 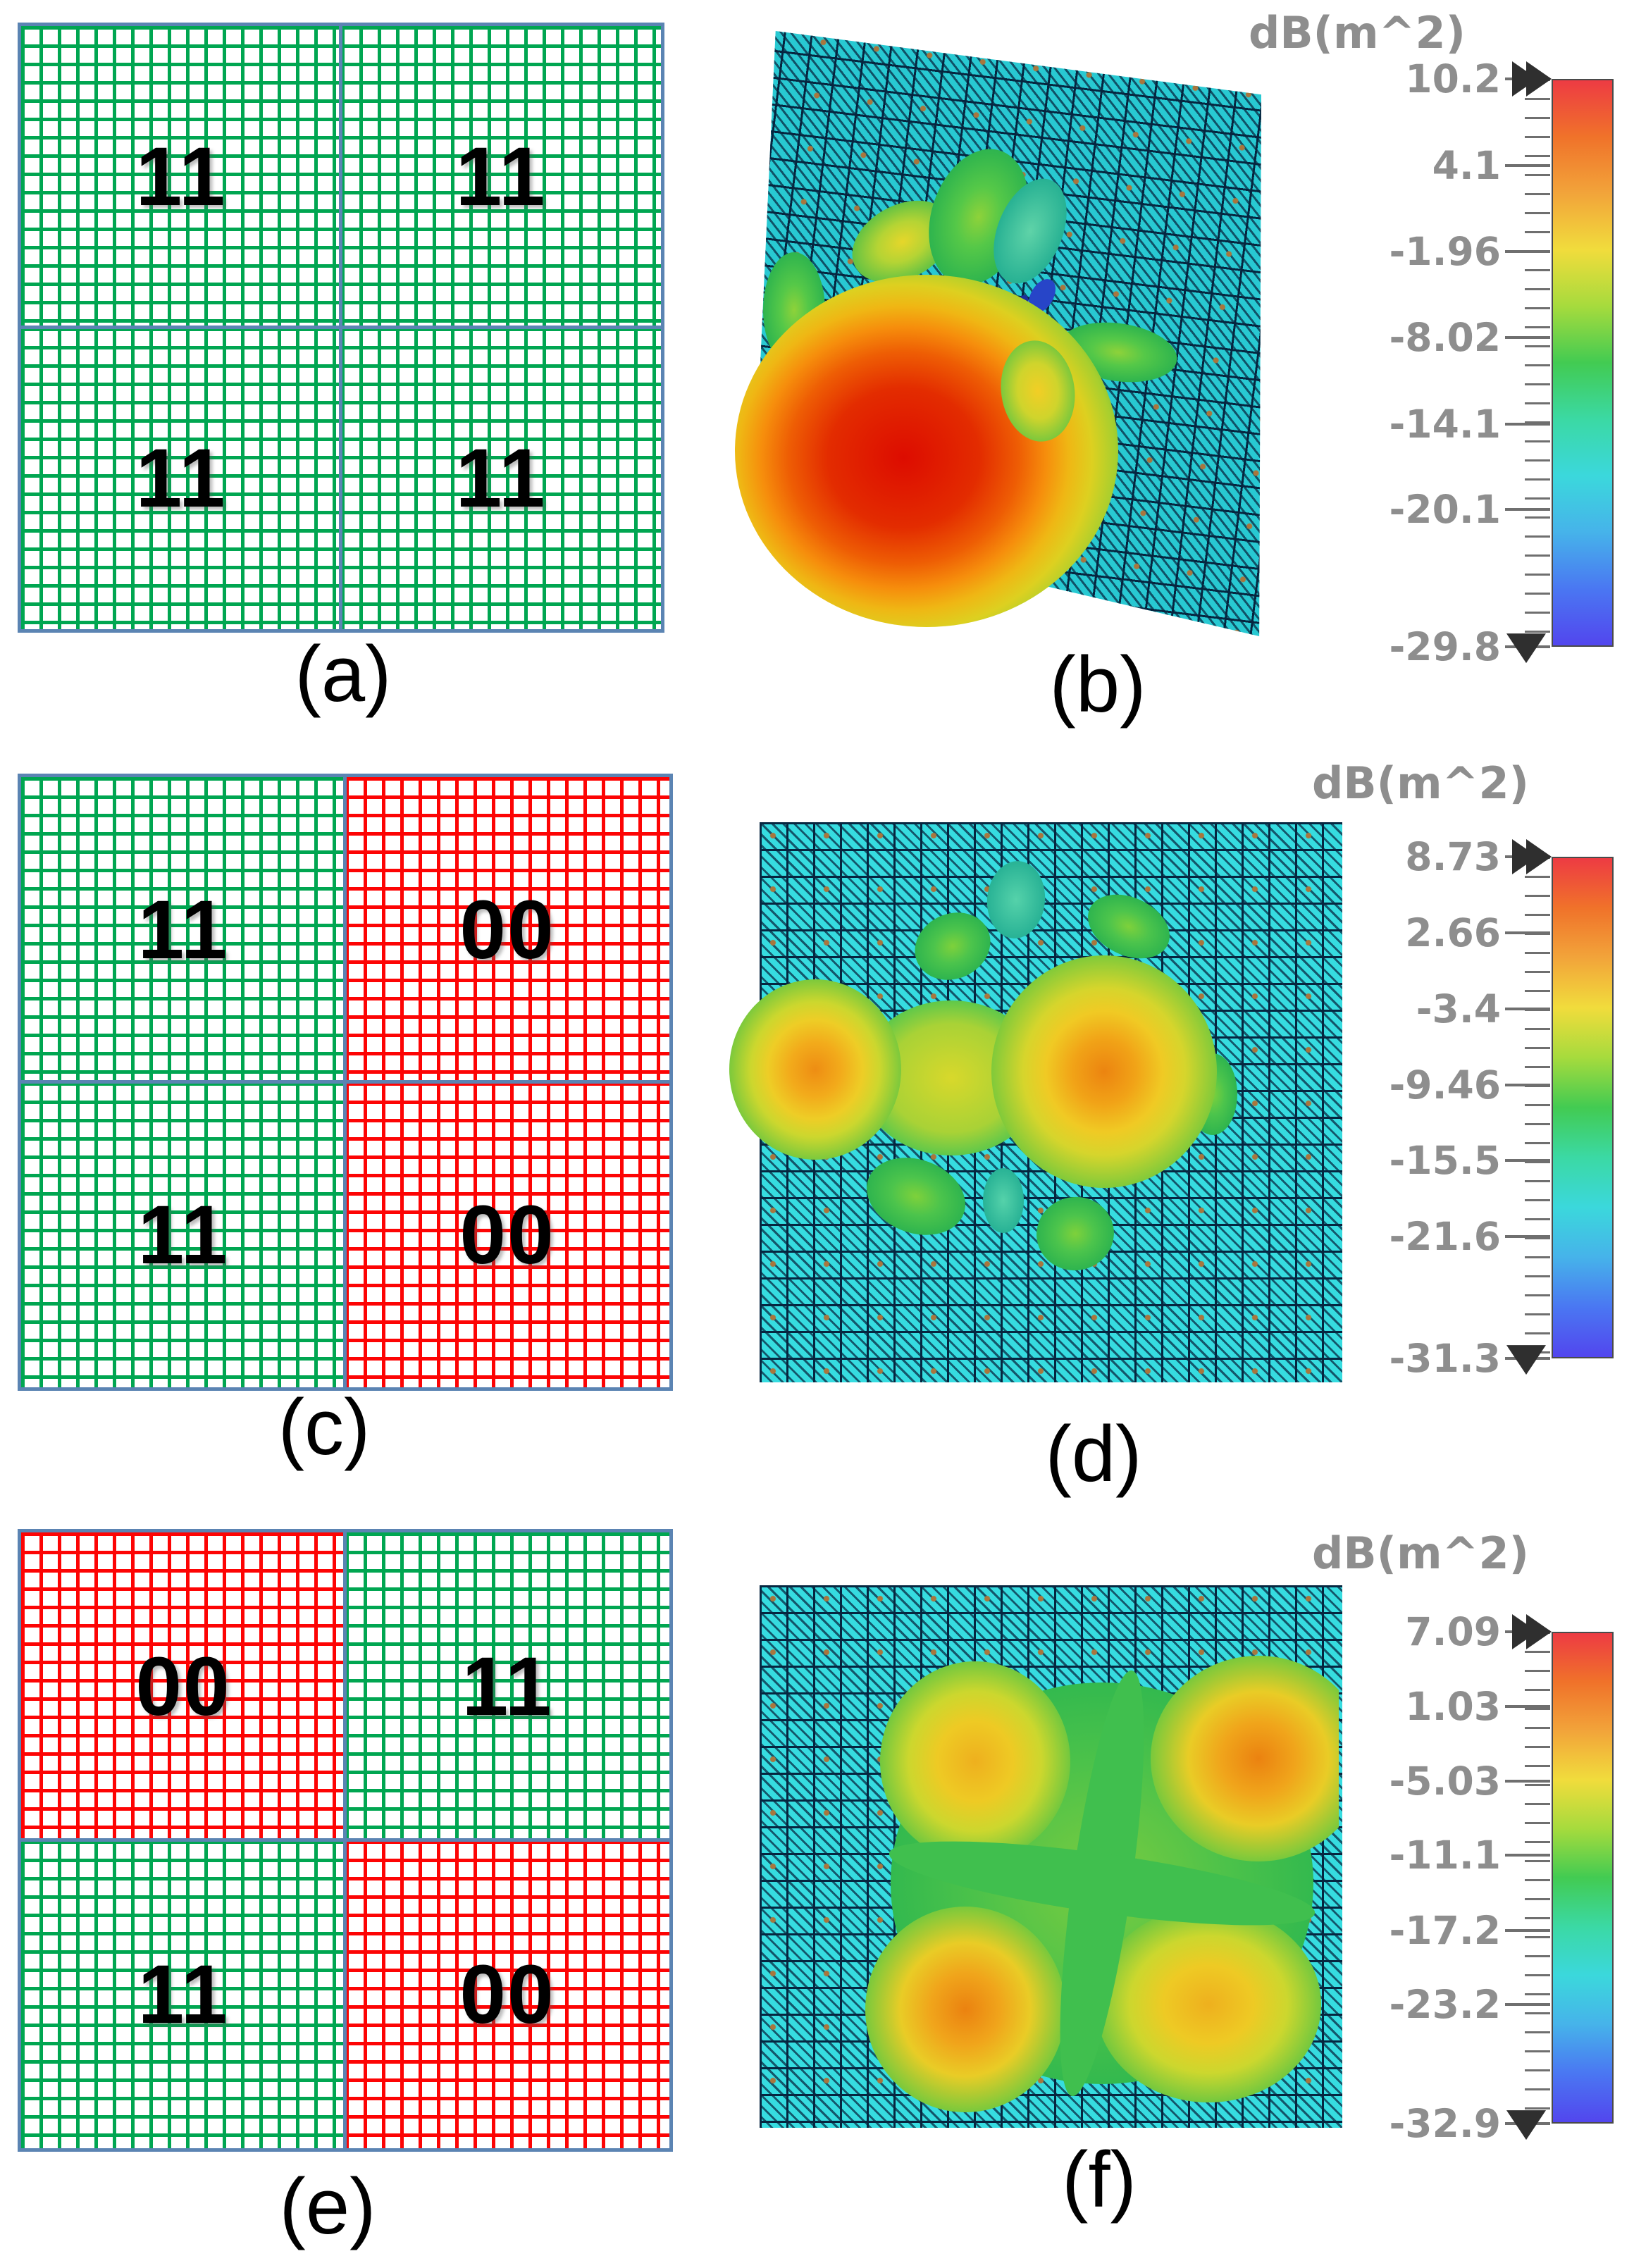 I want to click on colorbar-tick-label: 8.73, so click(x=1453, y=856).